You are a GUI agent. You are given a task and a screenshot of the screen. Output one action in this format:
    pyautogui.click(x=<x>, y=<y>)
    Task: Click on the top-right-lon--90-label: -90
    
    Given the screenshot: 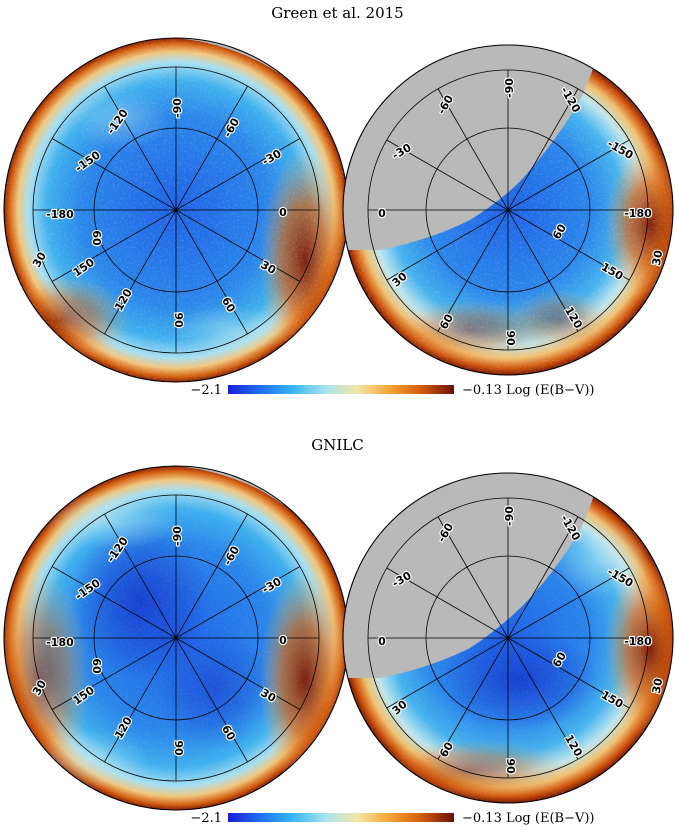 What is the action you would take?
    pyautogui.click(x=509, y=88)
    